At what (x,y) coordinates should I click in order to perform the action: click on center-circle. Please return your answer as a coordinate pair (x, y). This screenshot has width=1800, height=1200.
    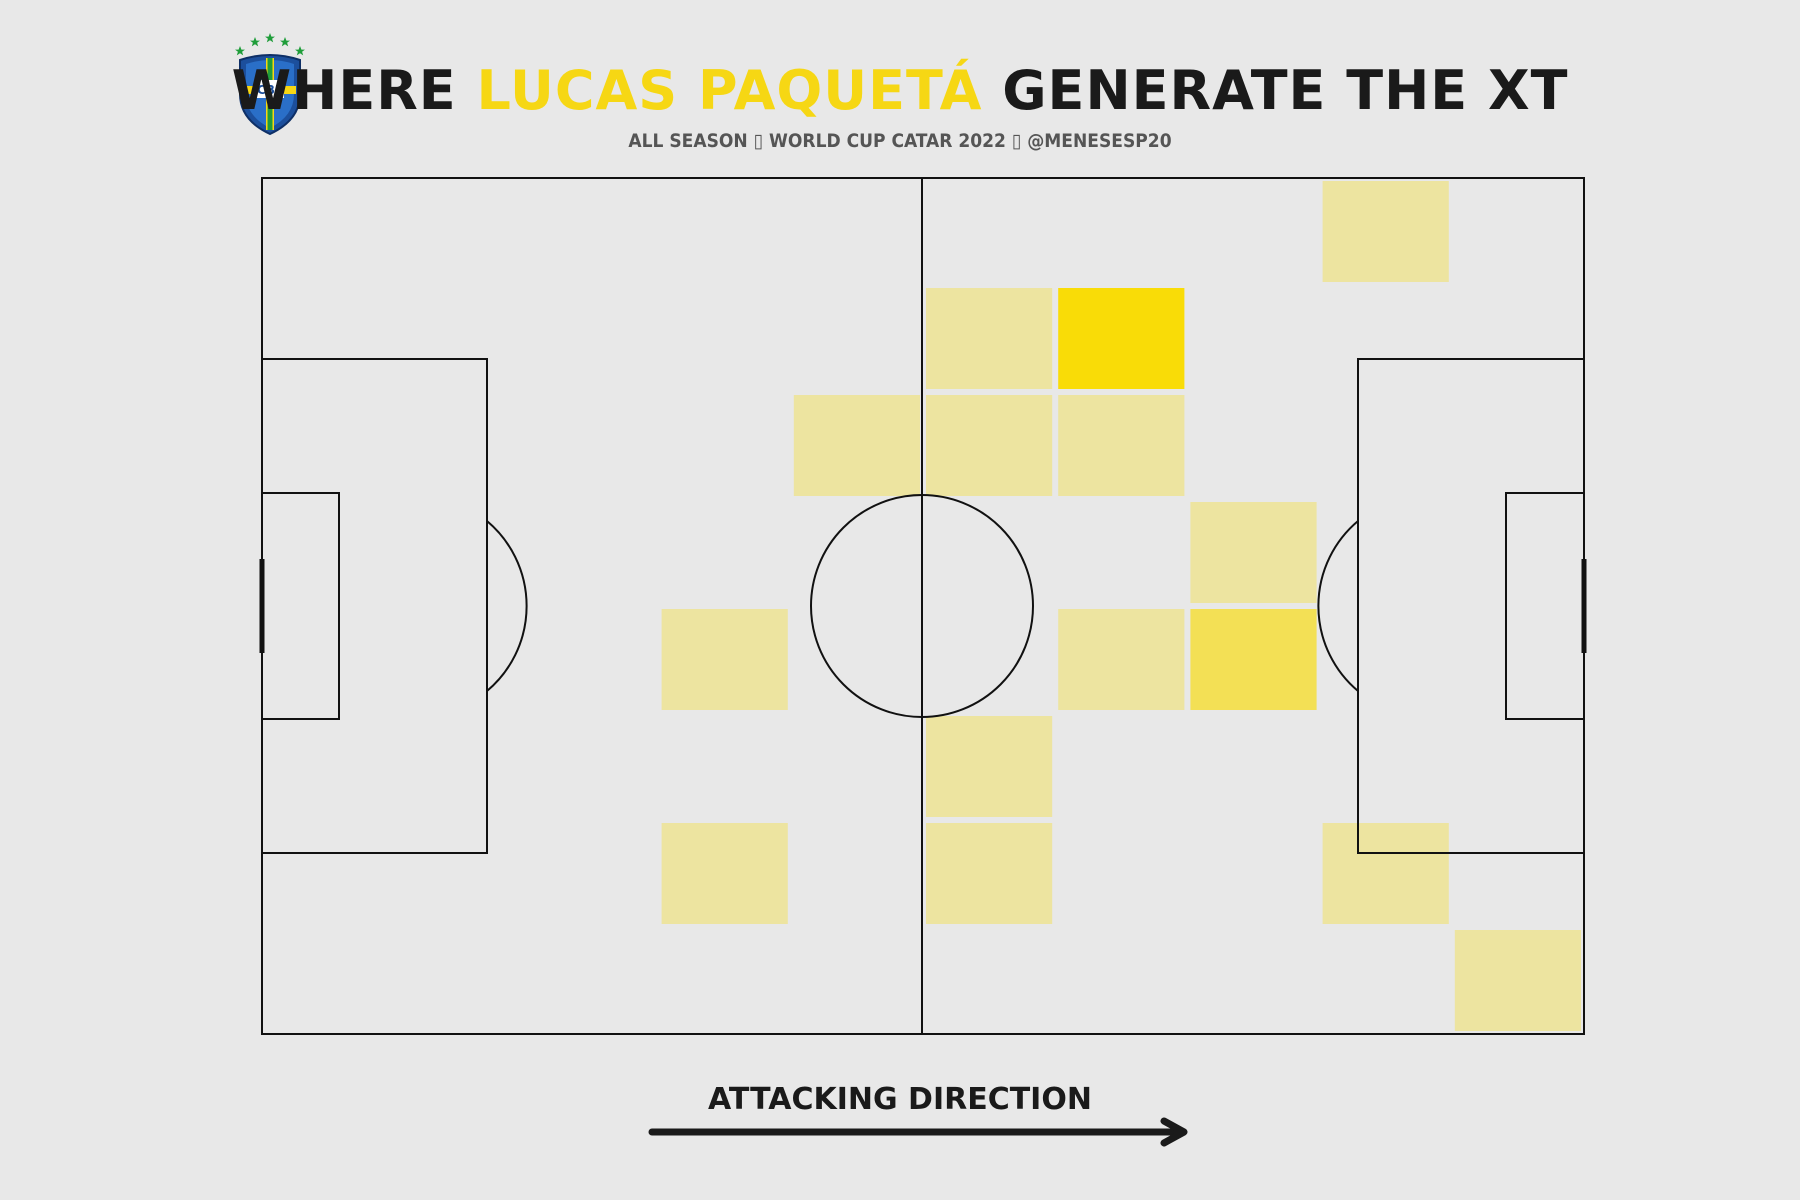
    Looking at the image, I should click on (922, 606).